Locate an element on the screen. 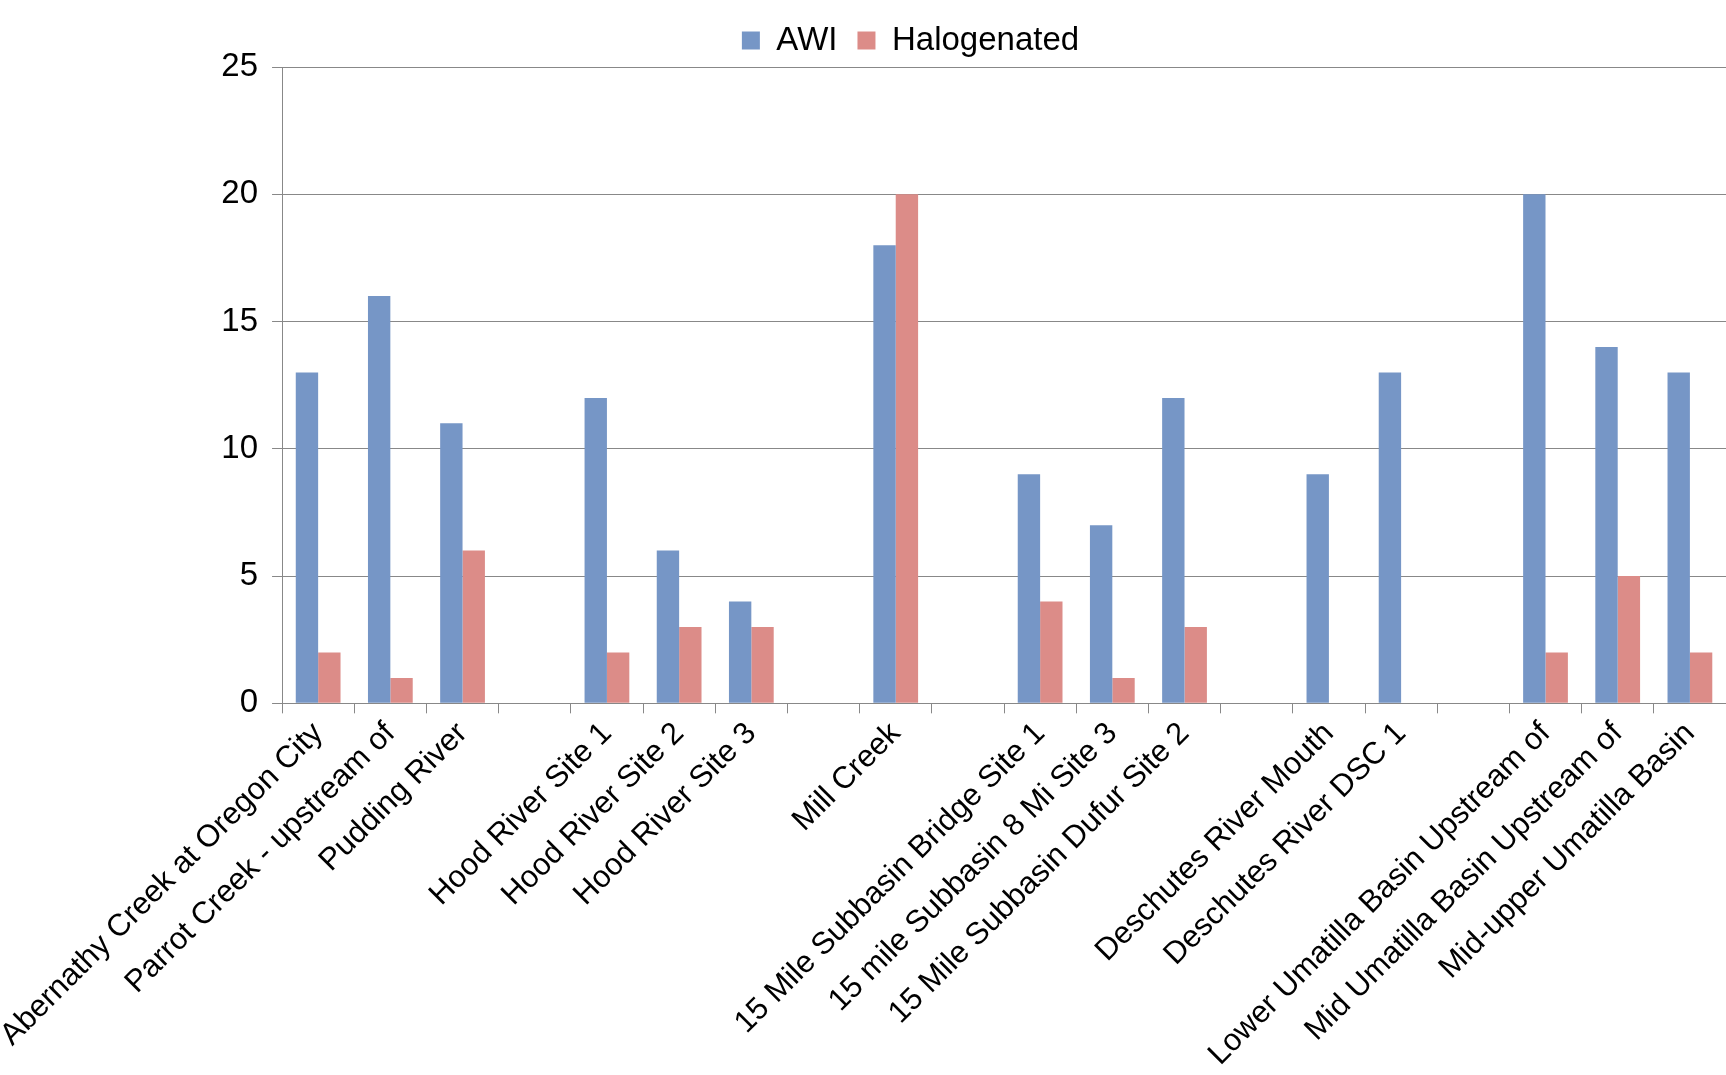 The width and height of the screenshot is (1726, 1075). y-tick-label: 15 is located at coordinates (240, 319).